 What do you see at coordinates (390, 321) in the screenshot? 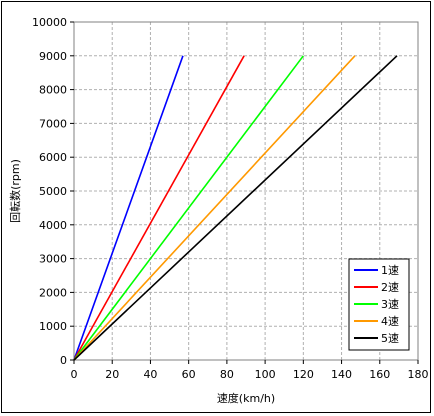
I see `legend-label-4: 4速` at bounding box center [390, 321].